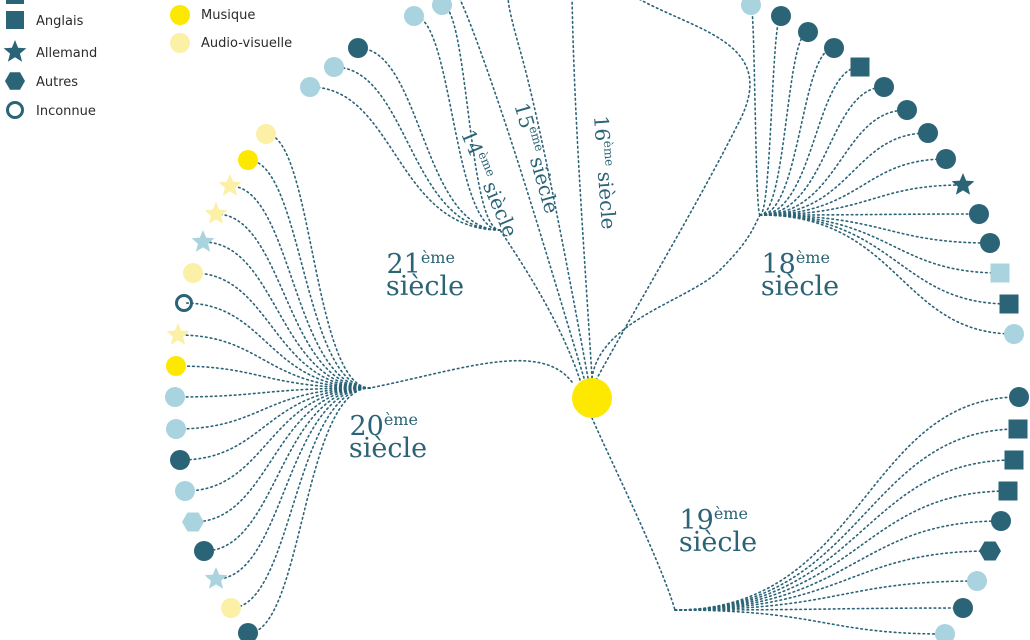 This screenshot has width=1030, height=640. I want to click on c15-branch, so click(548, 189).